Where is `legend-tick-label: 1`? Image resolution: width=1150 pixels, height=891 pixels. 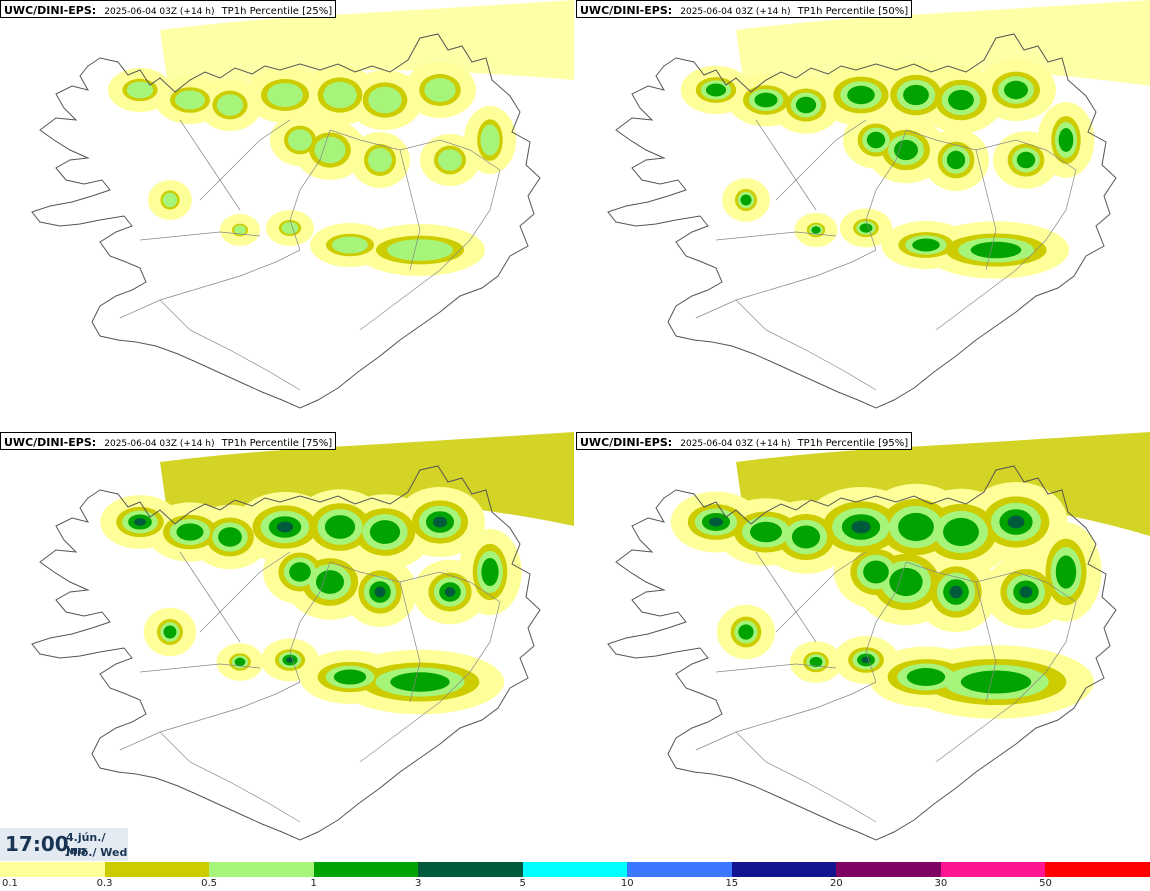
legend-tick-label: 1 is located at coordinates (313, 883).